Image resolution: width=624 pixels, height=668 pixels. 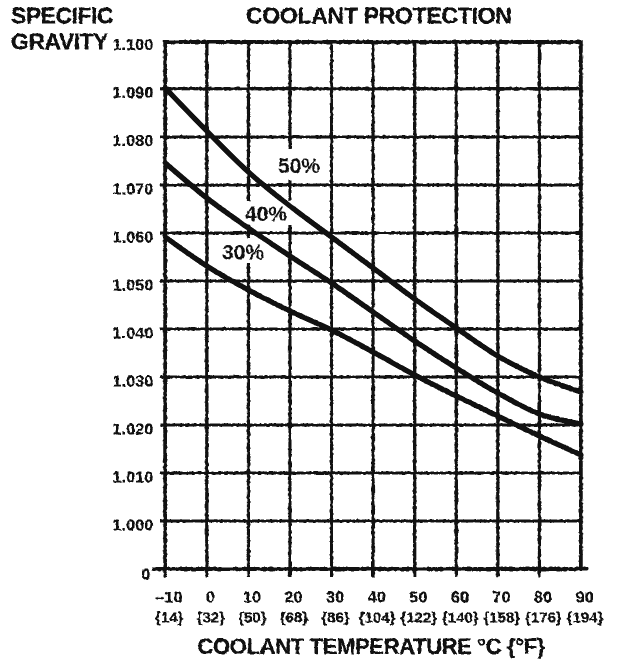 What do you see at coordinates (132, 237) in the screenshot?
I see `svg-text: 1.060` at bounding box center [132, 237].